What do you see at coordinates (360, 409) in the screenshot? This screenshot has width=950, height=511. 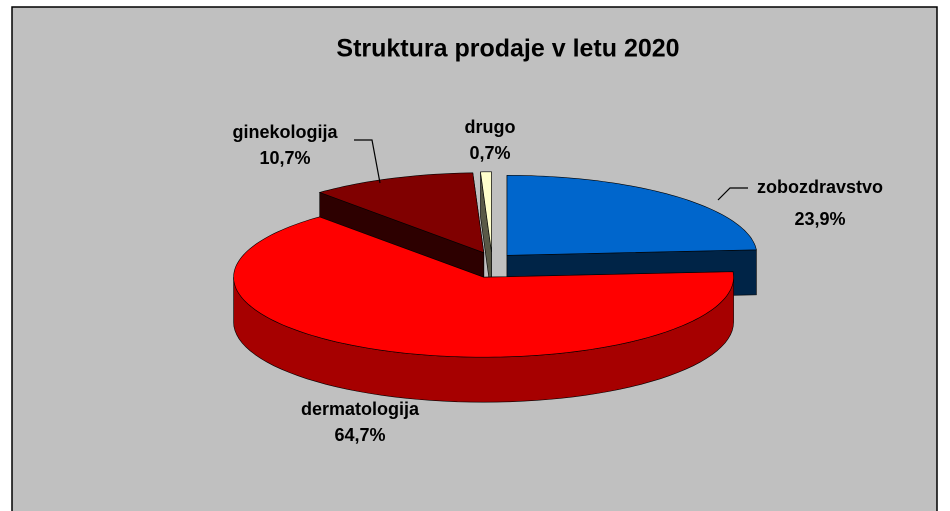 I see `category-label: dermatologija` at bounding box center [360, 409].